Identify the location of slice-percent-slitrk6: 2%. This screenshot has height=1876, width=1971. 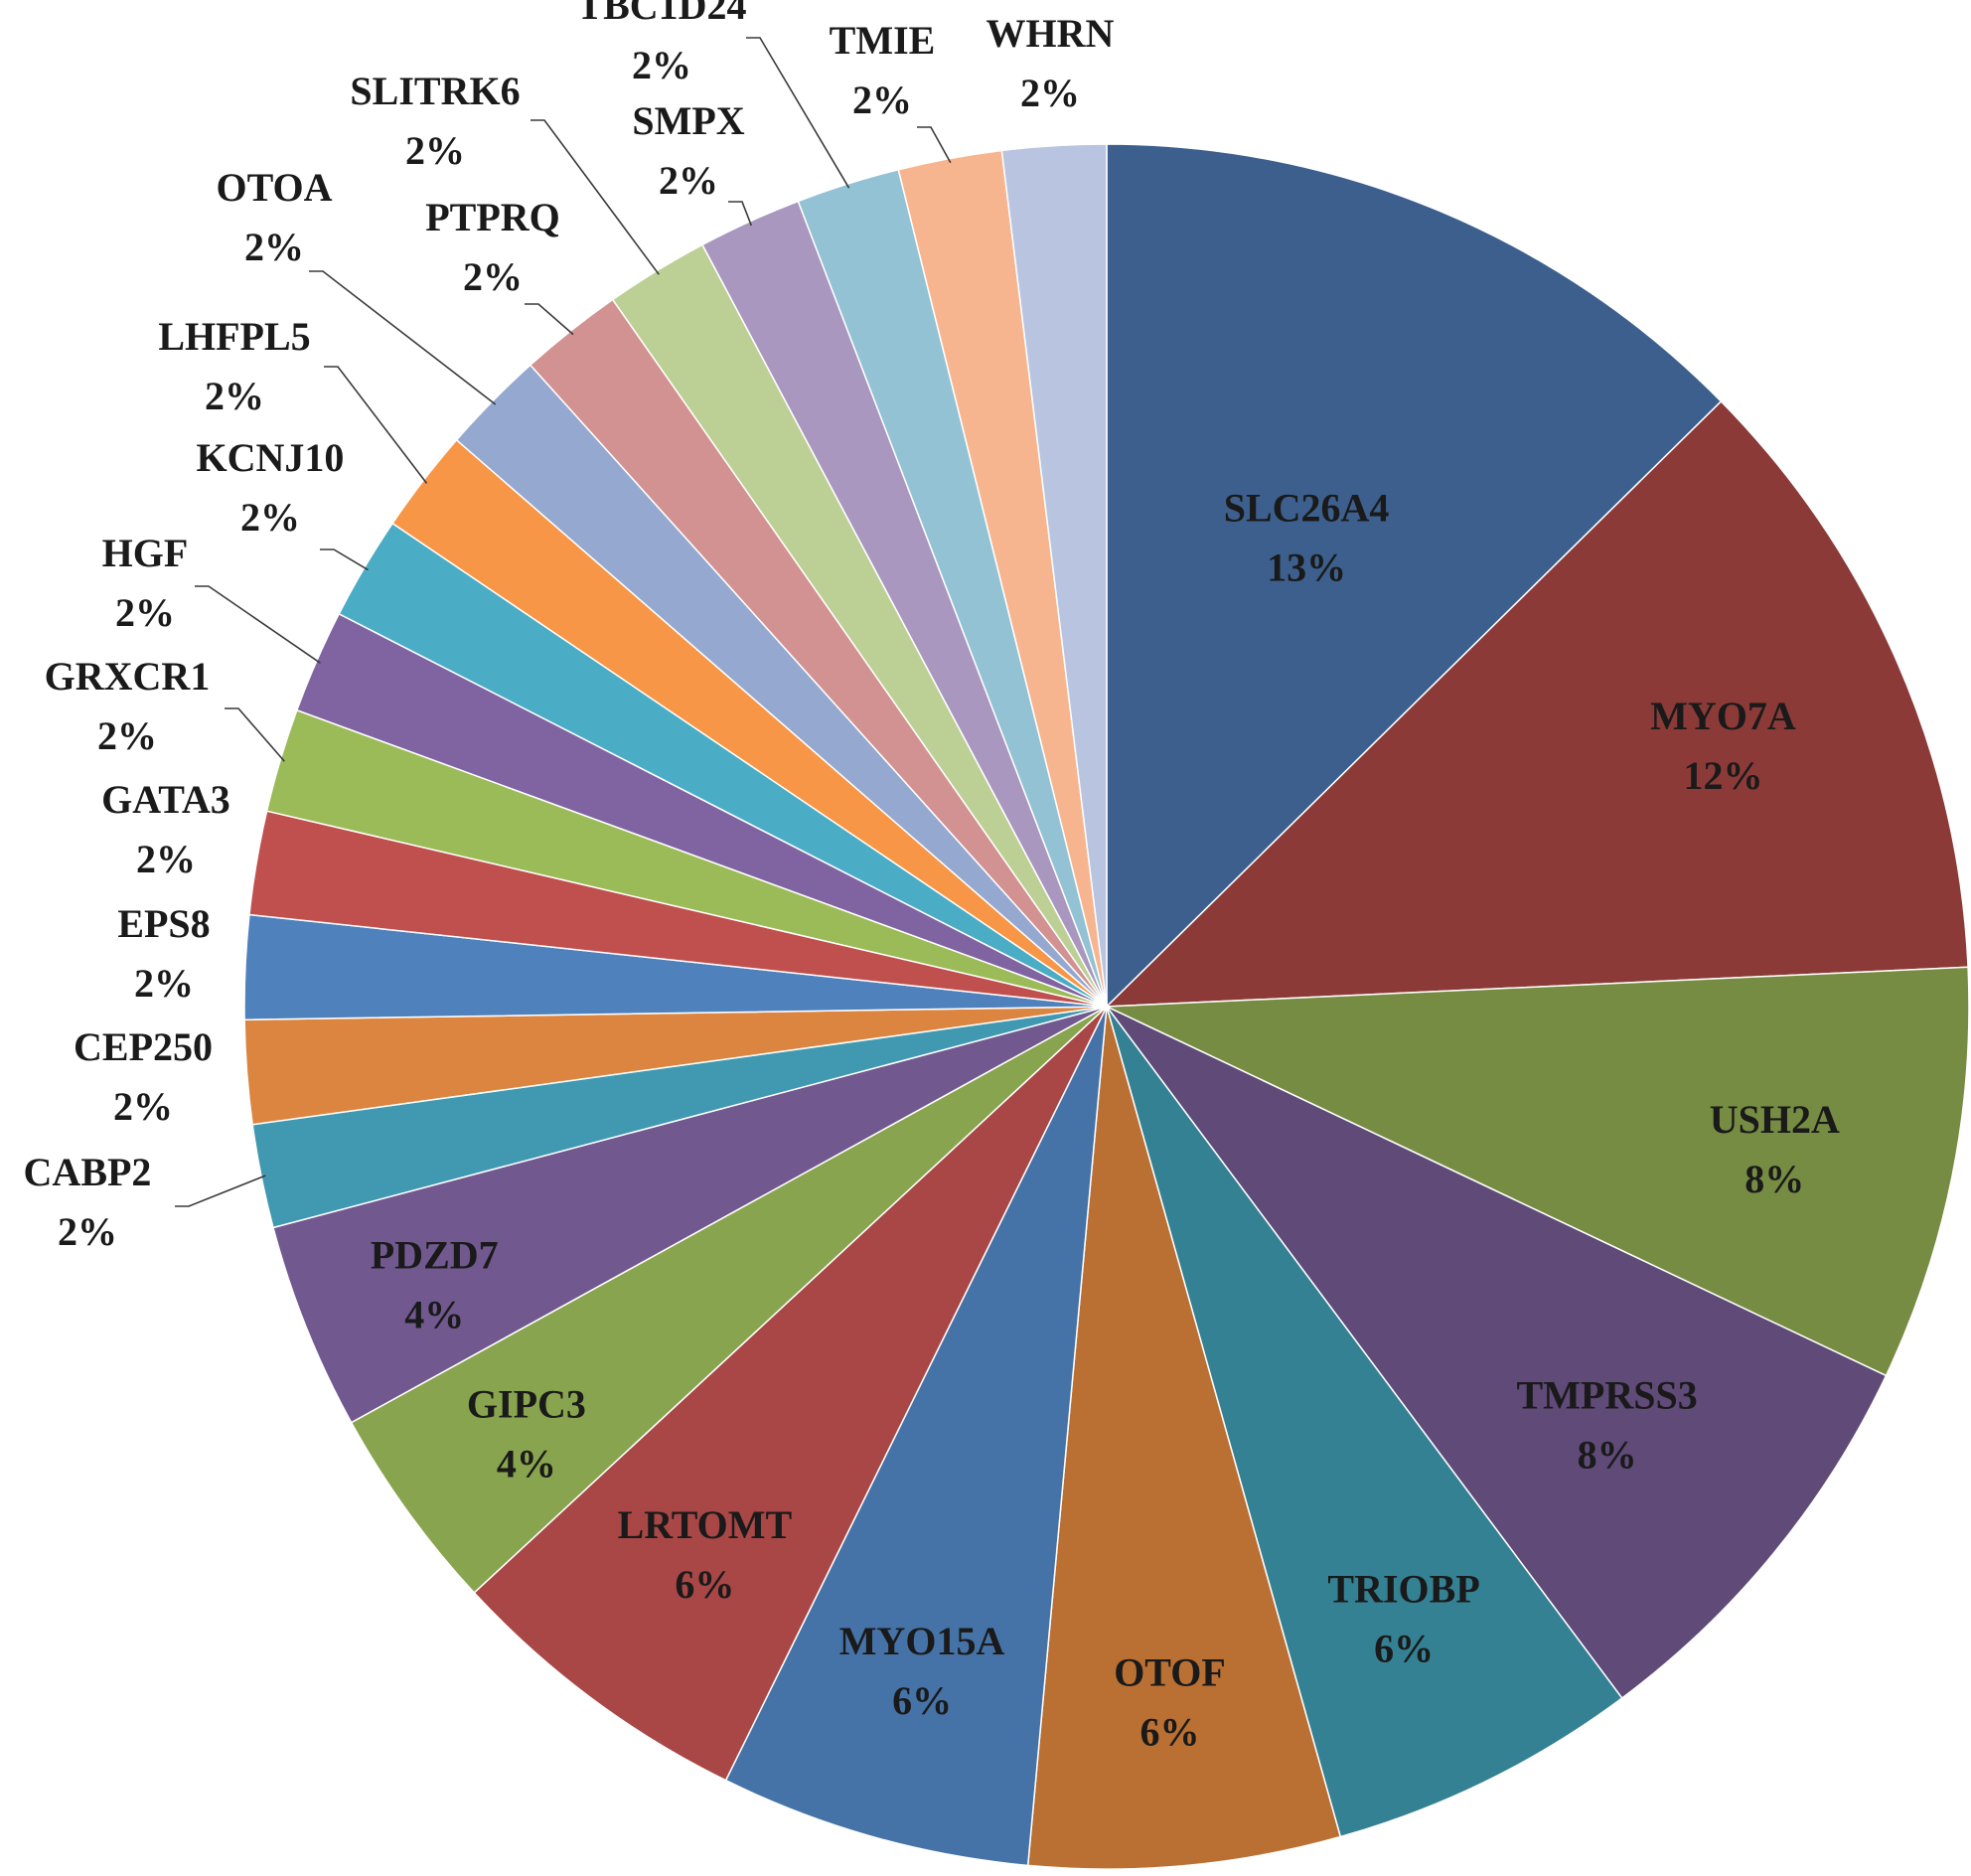
(435, 150).